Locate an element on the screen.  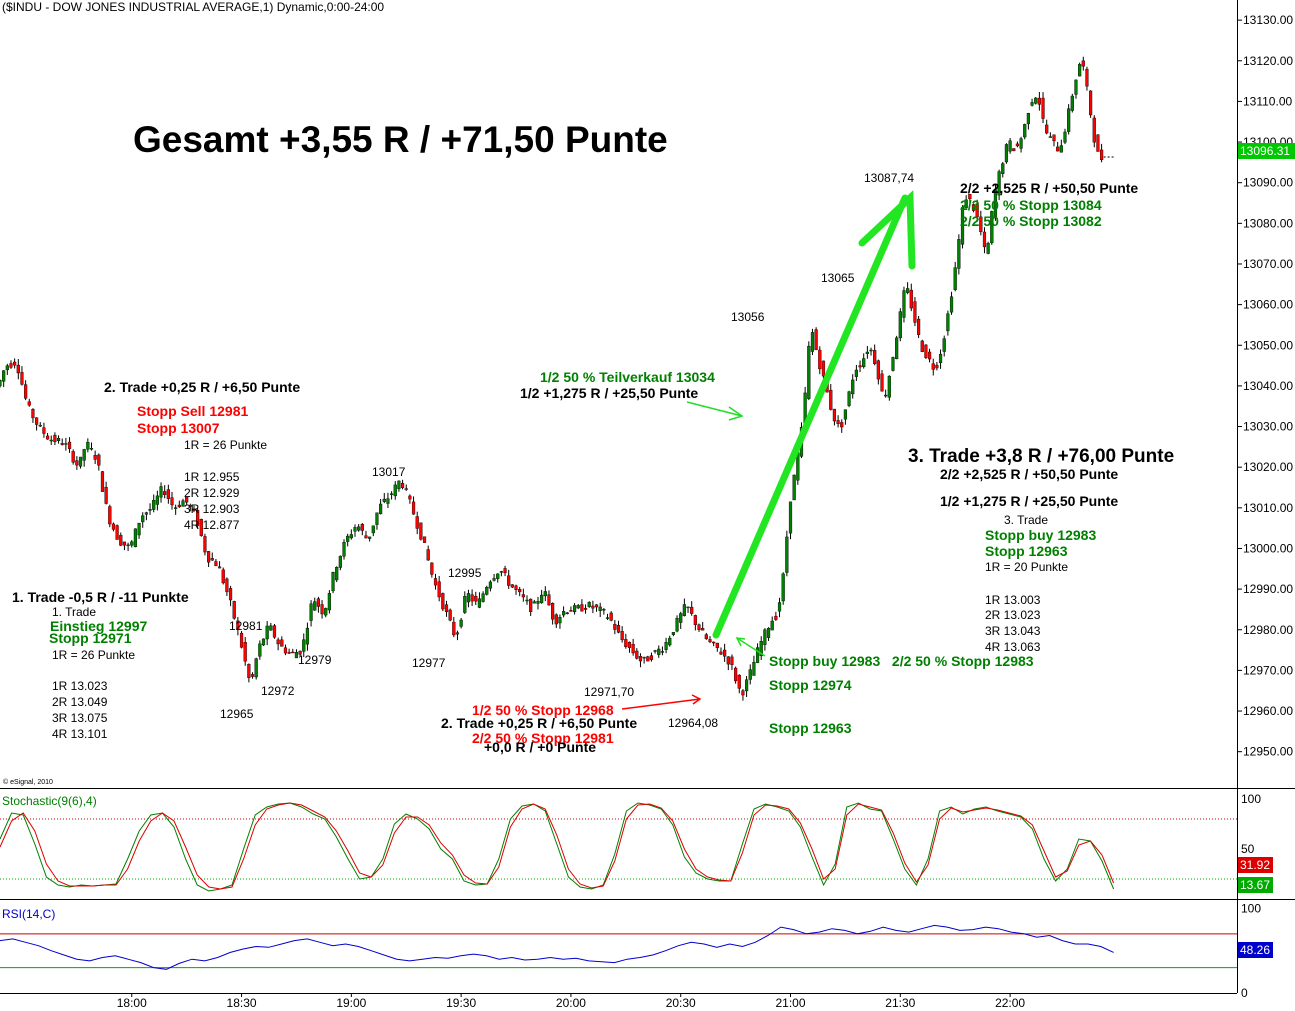
mid-stop-b: Stopp 12963 is located at coordinates (810, 728).